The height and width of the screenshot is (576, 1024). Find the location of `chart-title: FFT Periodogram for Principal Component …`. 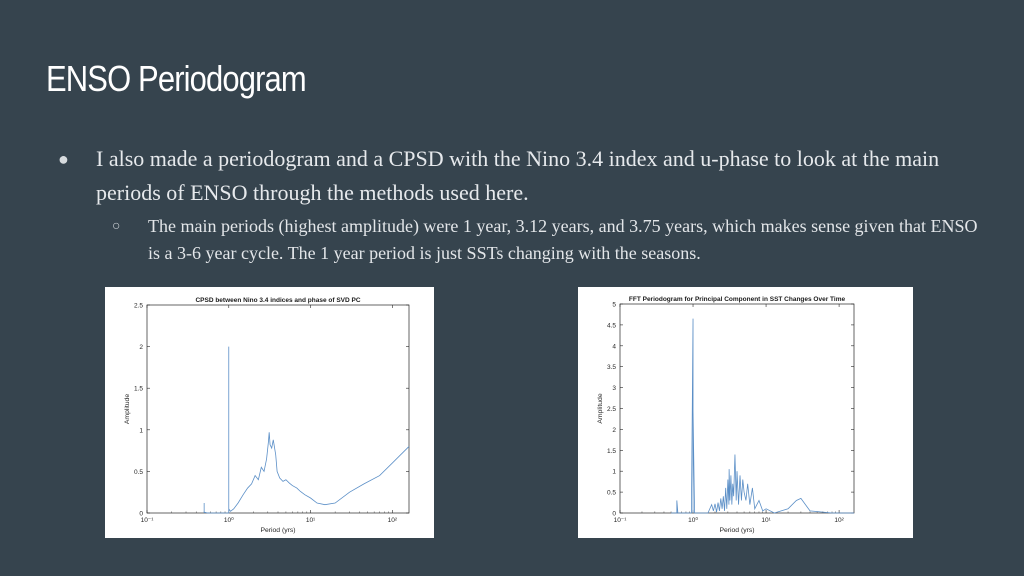

chart-title: FFT Periodogram for Principal Component … is located at coordinates (737, 299).